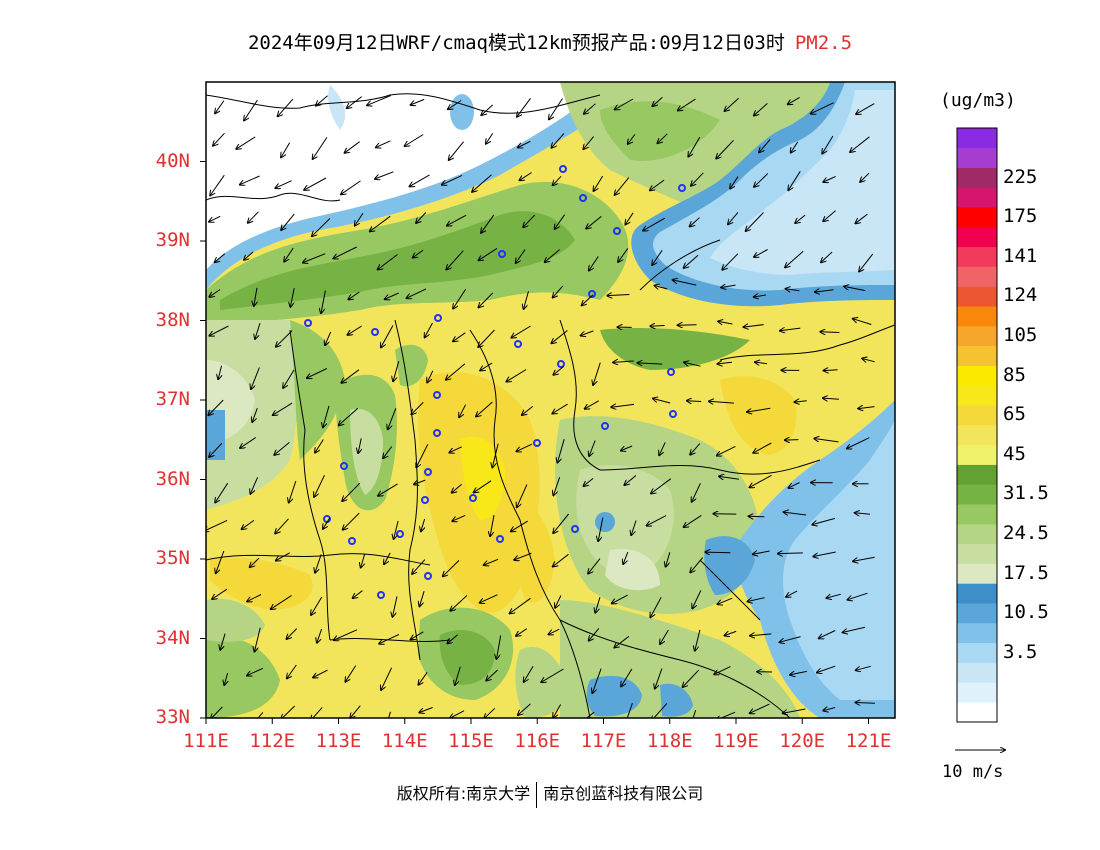 The height and width of the screenshot is (850, 1100). What do you see at coordinates (471, 741) in the screenshot?
I see `lon-label: 115E` at bounding box center [471, 741].